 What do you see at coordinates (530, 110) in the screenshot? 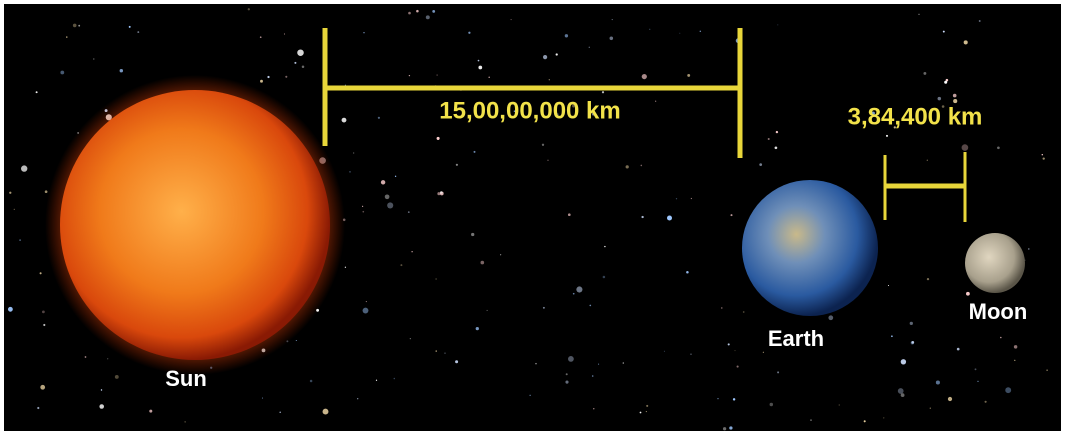
I see `distance-label: 15,00,00,000 km` at bounding box center [530, 110].